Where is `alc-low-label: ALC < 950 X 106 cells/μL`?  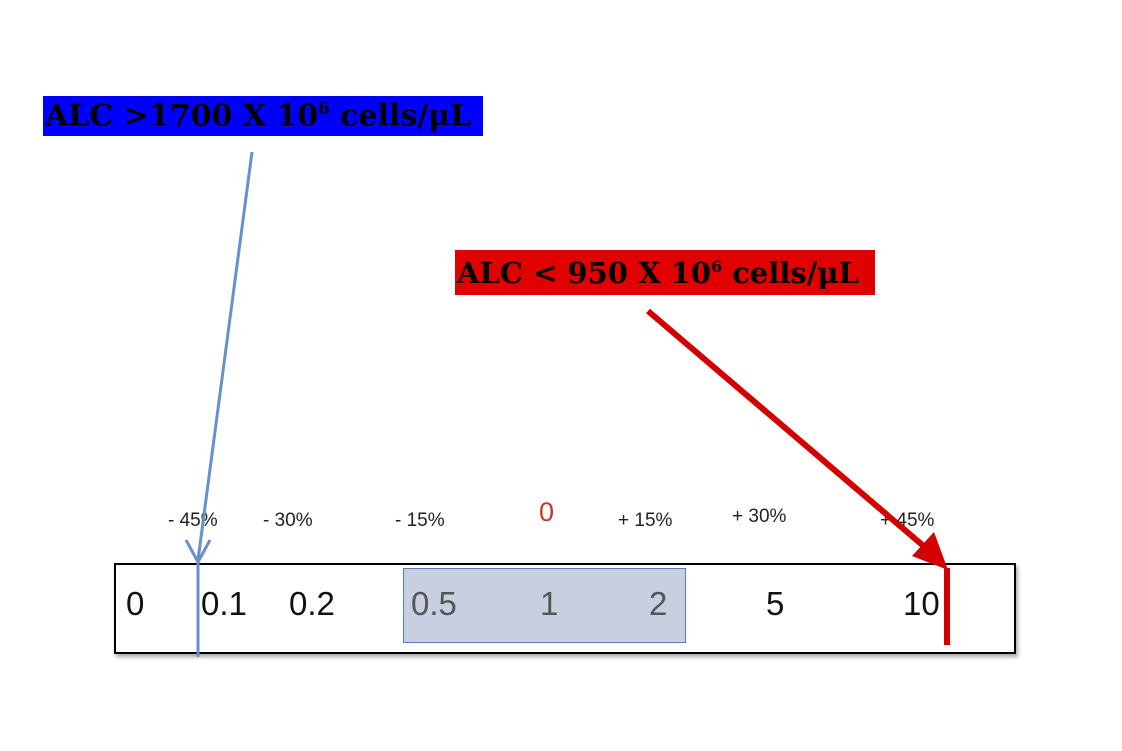 alc-low-label: ALC < 950 X 106 cells/μL is located at coordinates (665, 272).